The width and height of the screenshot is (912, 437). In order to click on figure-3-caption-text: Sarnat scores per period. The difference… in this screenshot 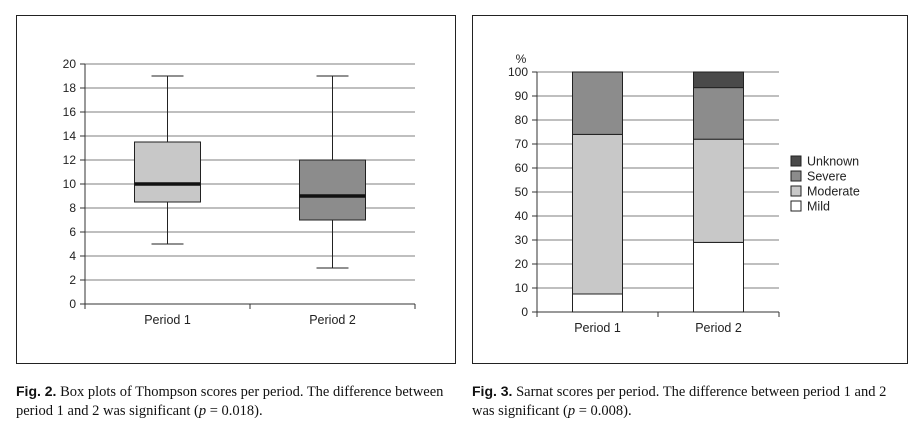, I will do `click(679, 401)`.